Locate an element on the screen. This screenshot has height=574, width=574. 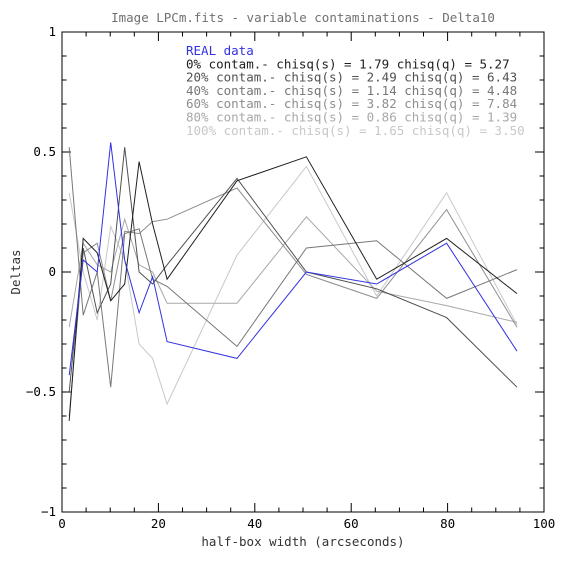
x-tick-label: 0 is located at coordinates (62, 523).